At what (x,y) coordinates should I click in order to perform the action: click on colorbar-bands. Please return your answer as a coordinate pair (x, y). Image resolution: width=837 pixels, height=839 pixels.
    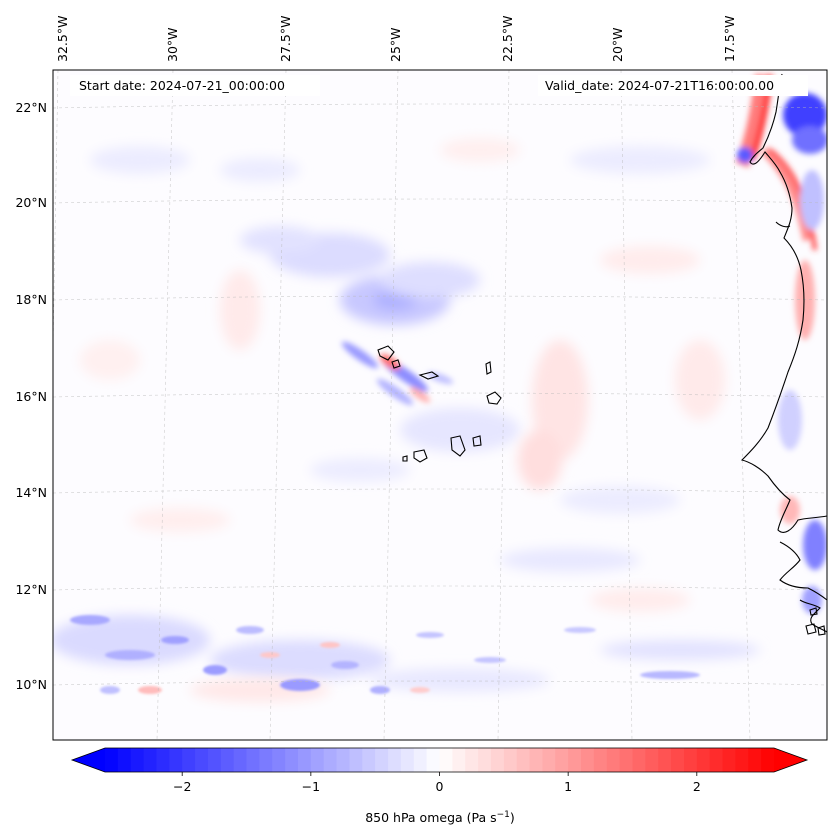
    Looking at the image, I should click on (440, 760).